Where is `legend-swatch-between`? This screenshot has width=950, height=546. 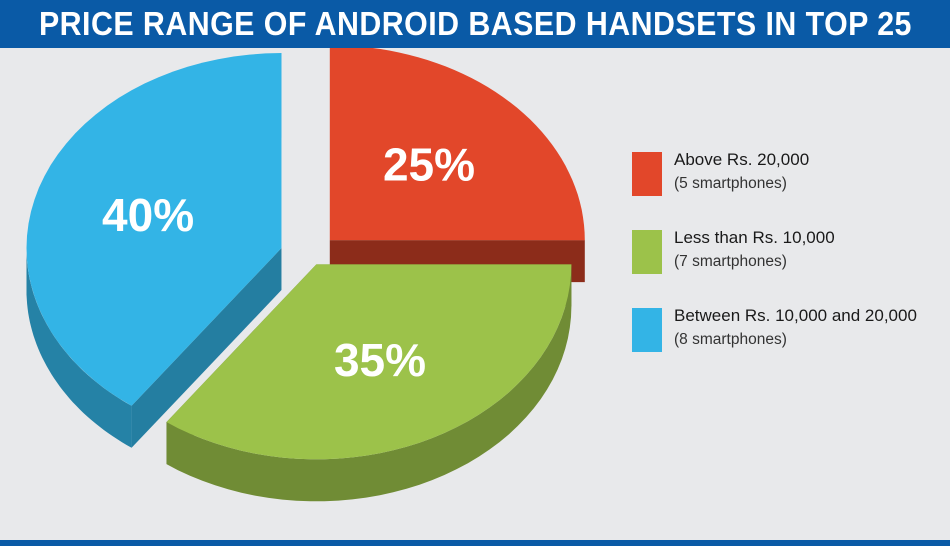 legend-swatch-between is located at coordinates (647, 330).